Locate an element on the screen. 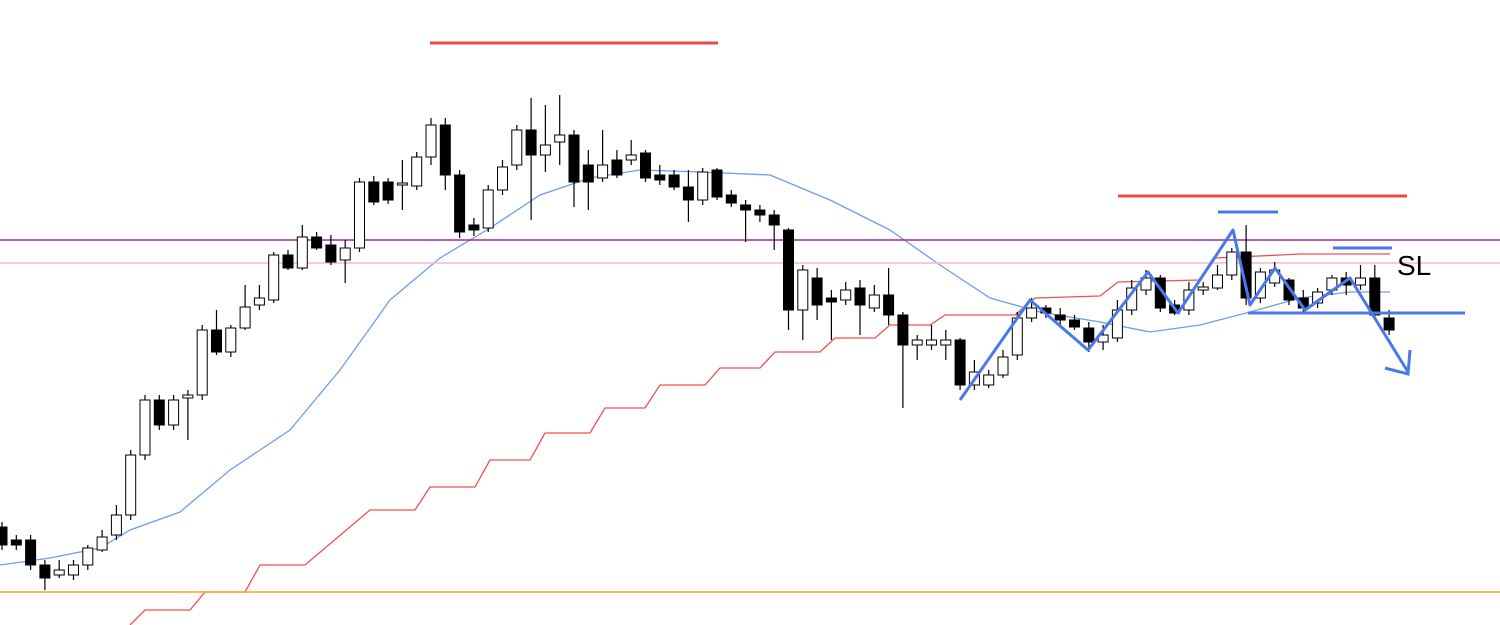 The height and width of the screenshot is (625, 1500). zigzag is located at coordinates (1184, 314).